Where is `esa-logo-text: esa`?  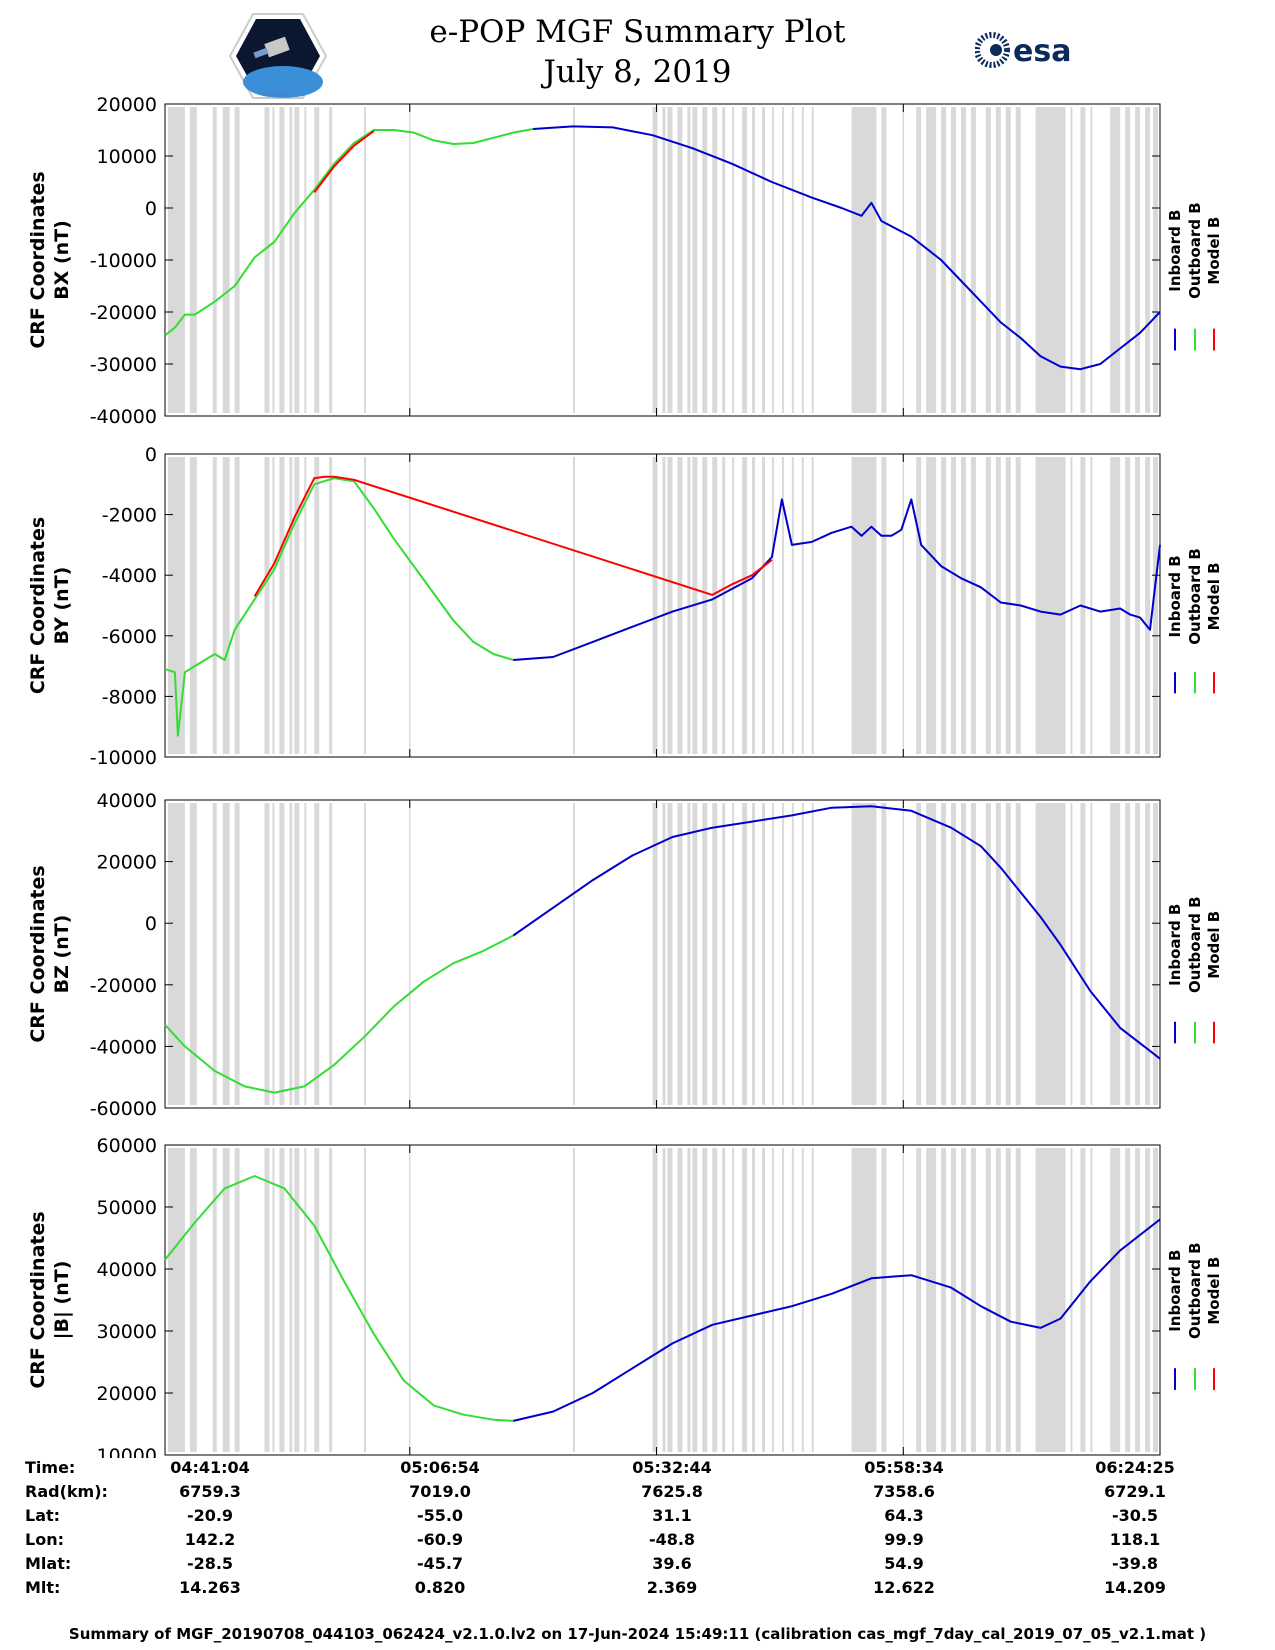
esa-logo-text: esa is located at coordinates (1042, 51).